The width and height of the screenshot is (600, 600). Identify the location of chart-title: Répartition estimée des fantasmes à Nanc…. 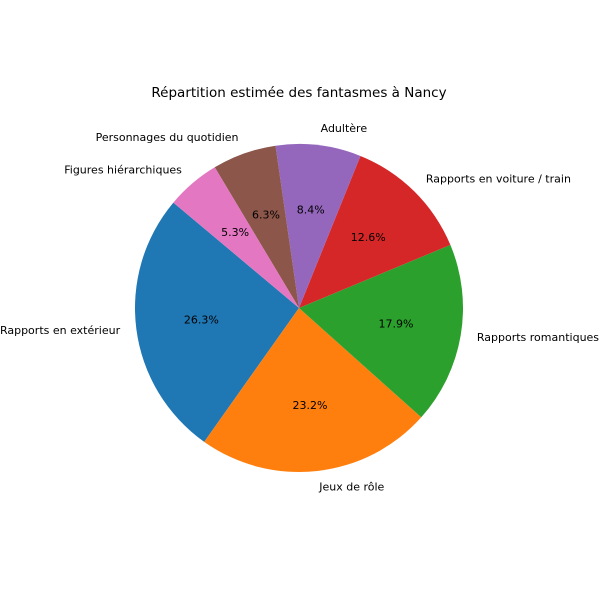
(298, 93).